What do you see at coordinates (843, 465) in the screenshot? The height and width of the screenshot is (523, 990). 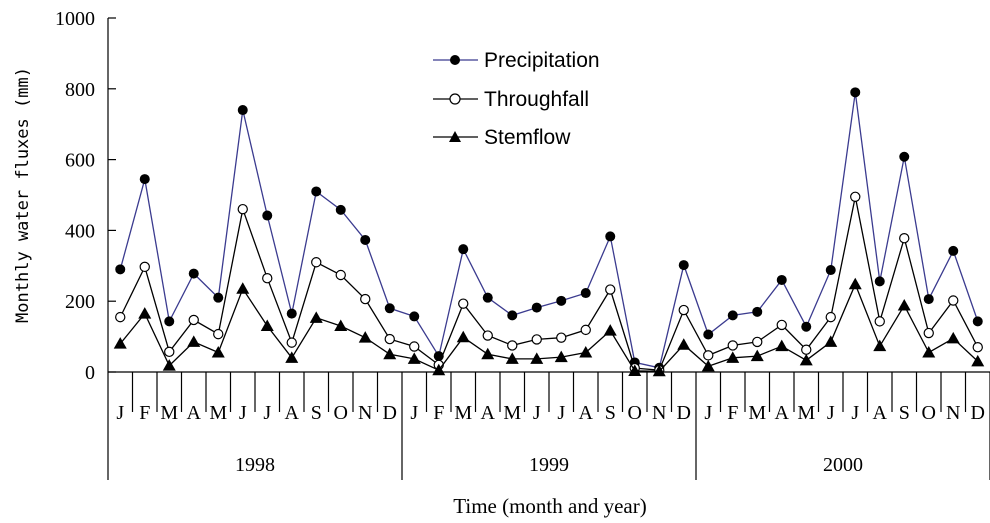 I see `year-label-2000: 2000` at bounding box center [843, 465].